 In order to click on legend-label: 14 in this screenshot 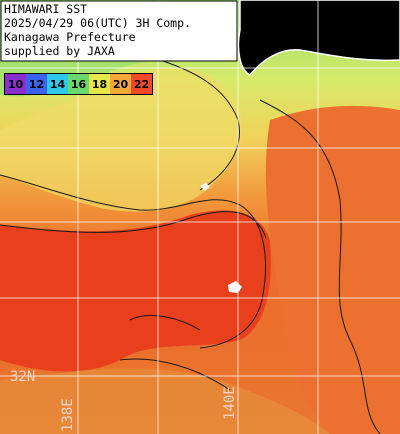, I will do `click(58, 84)`.